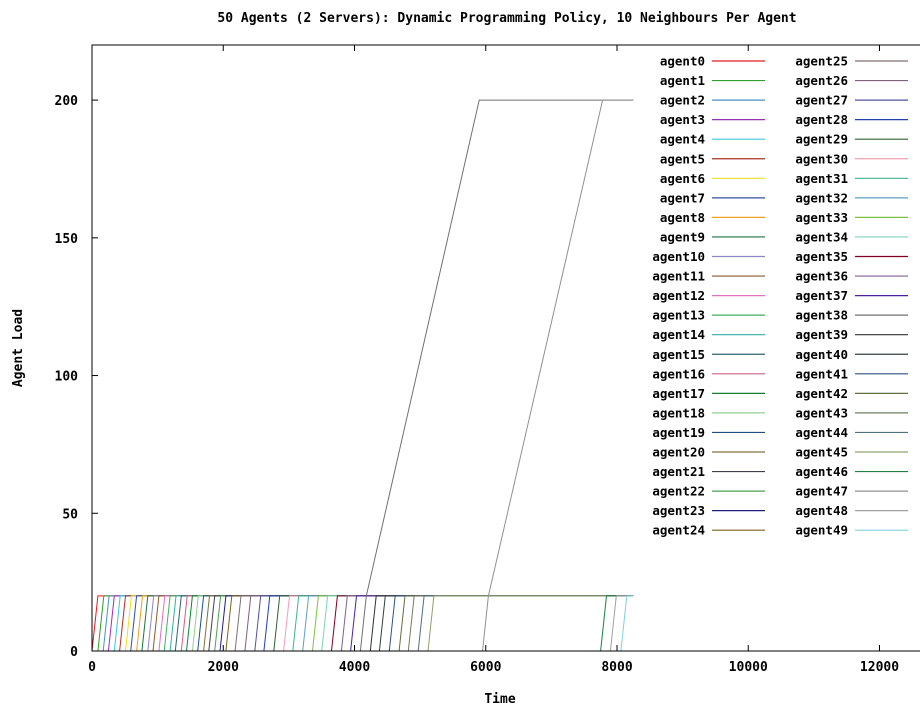 The image size is (920, 710). I want to click on series-line-agent41, so click(511, 623).